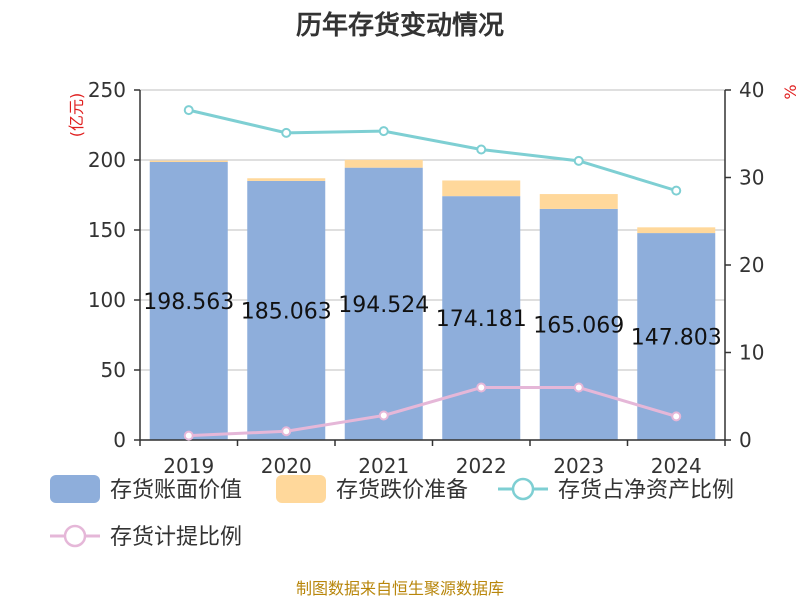  I want to click on bar-value-label: 174.181, so click(481, 319).